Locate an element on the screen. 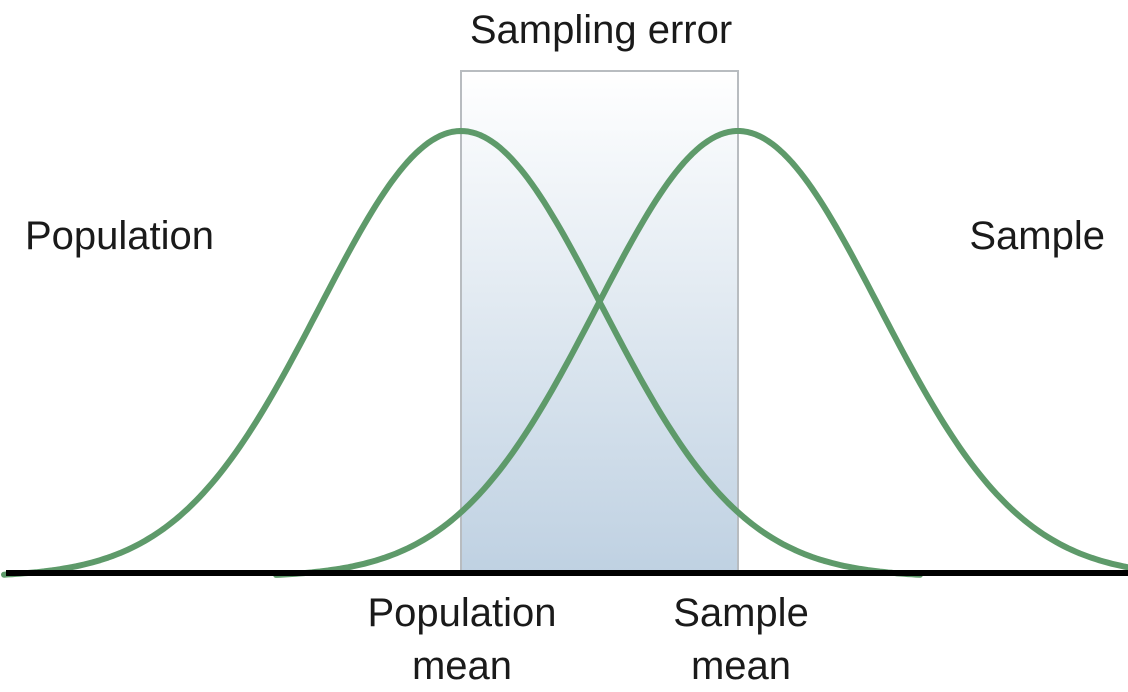 The height and width of the screenshot is (692, 1128). population-label: Population is located at coordinates (119, 236).